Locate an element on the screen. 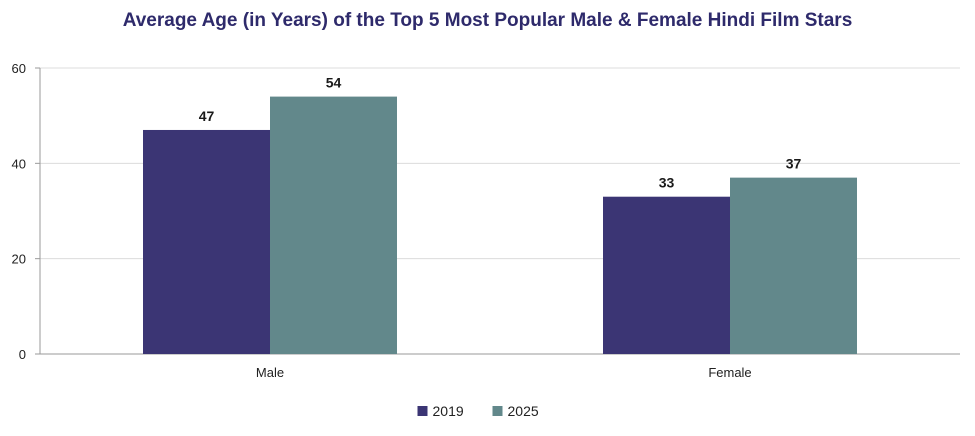  data-label: 37 is located at coordinates (794, 164).